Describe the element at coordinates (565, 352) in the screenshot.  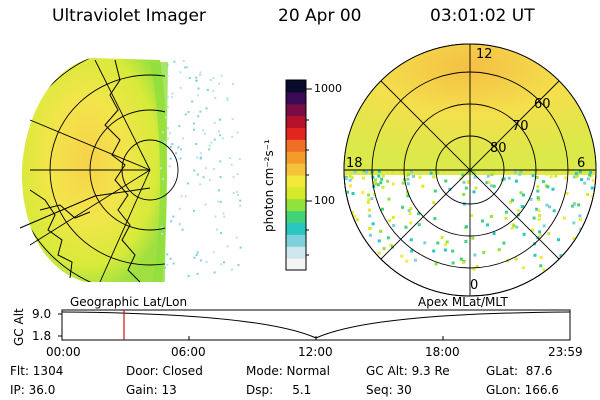
I see `timeline-x-tick: 23:59` at that location.